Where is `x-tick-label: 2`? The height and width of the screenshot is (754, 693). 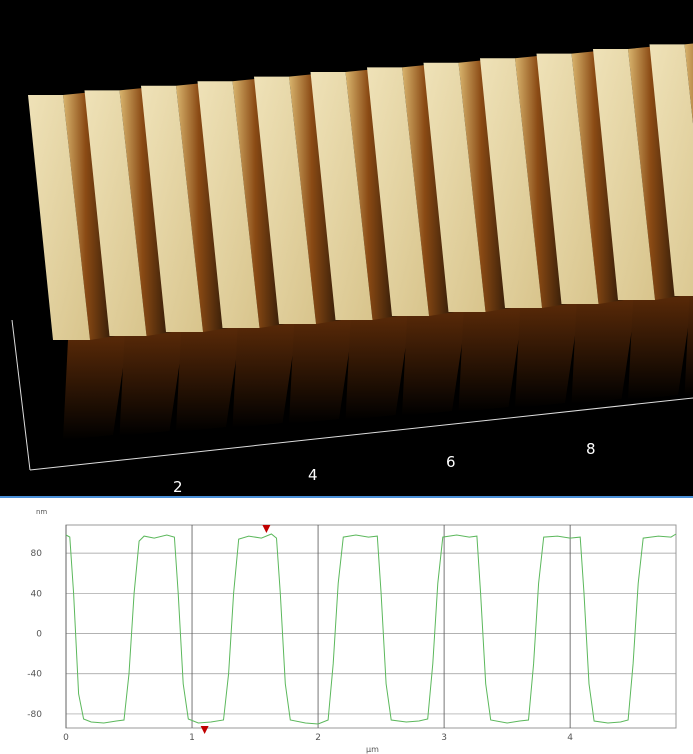 x-tick-label: 2 is located at coordinates (318, 738).